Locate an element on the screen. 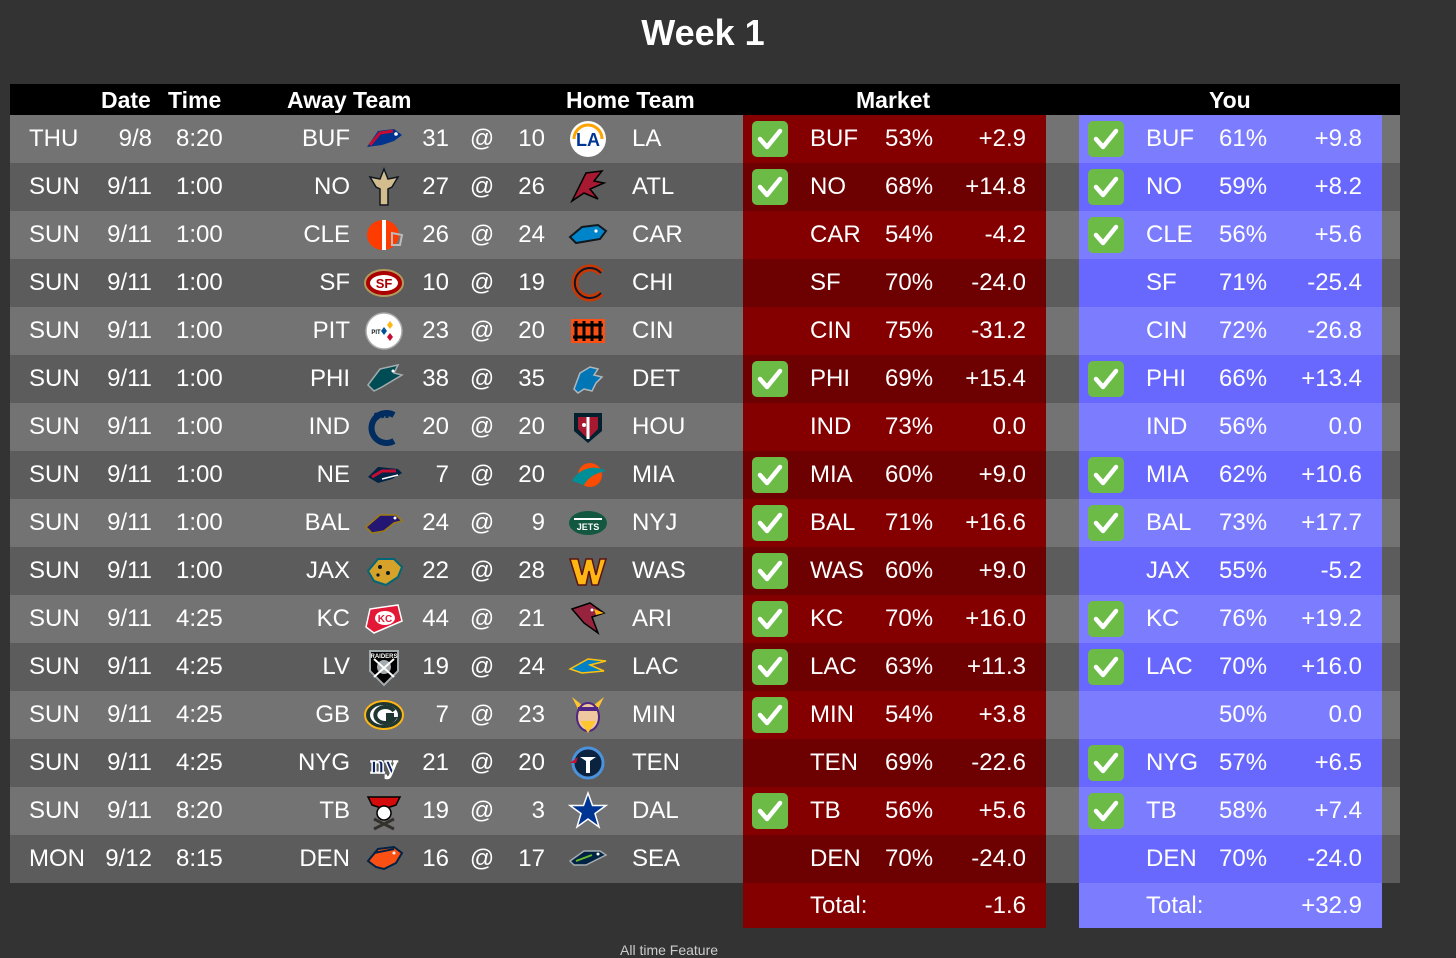 This screenshot has width=1456, height=958. home-team-cell: NYJ is located at coordinates (655, 522).